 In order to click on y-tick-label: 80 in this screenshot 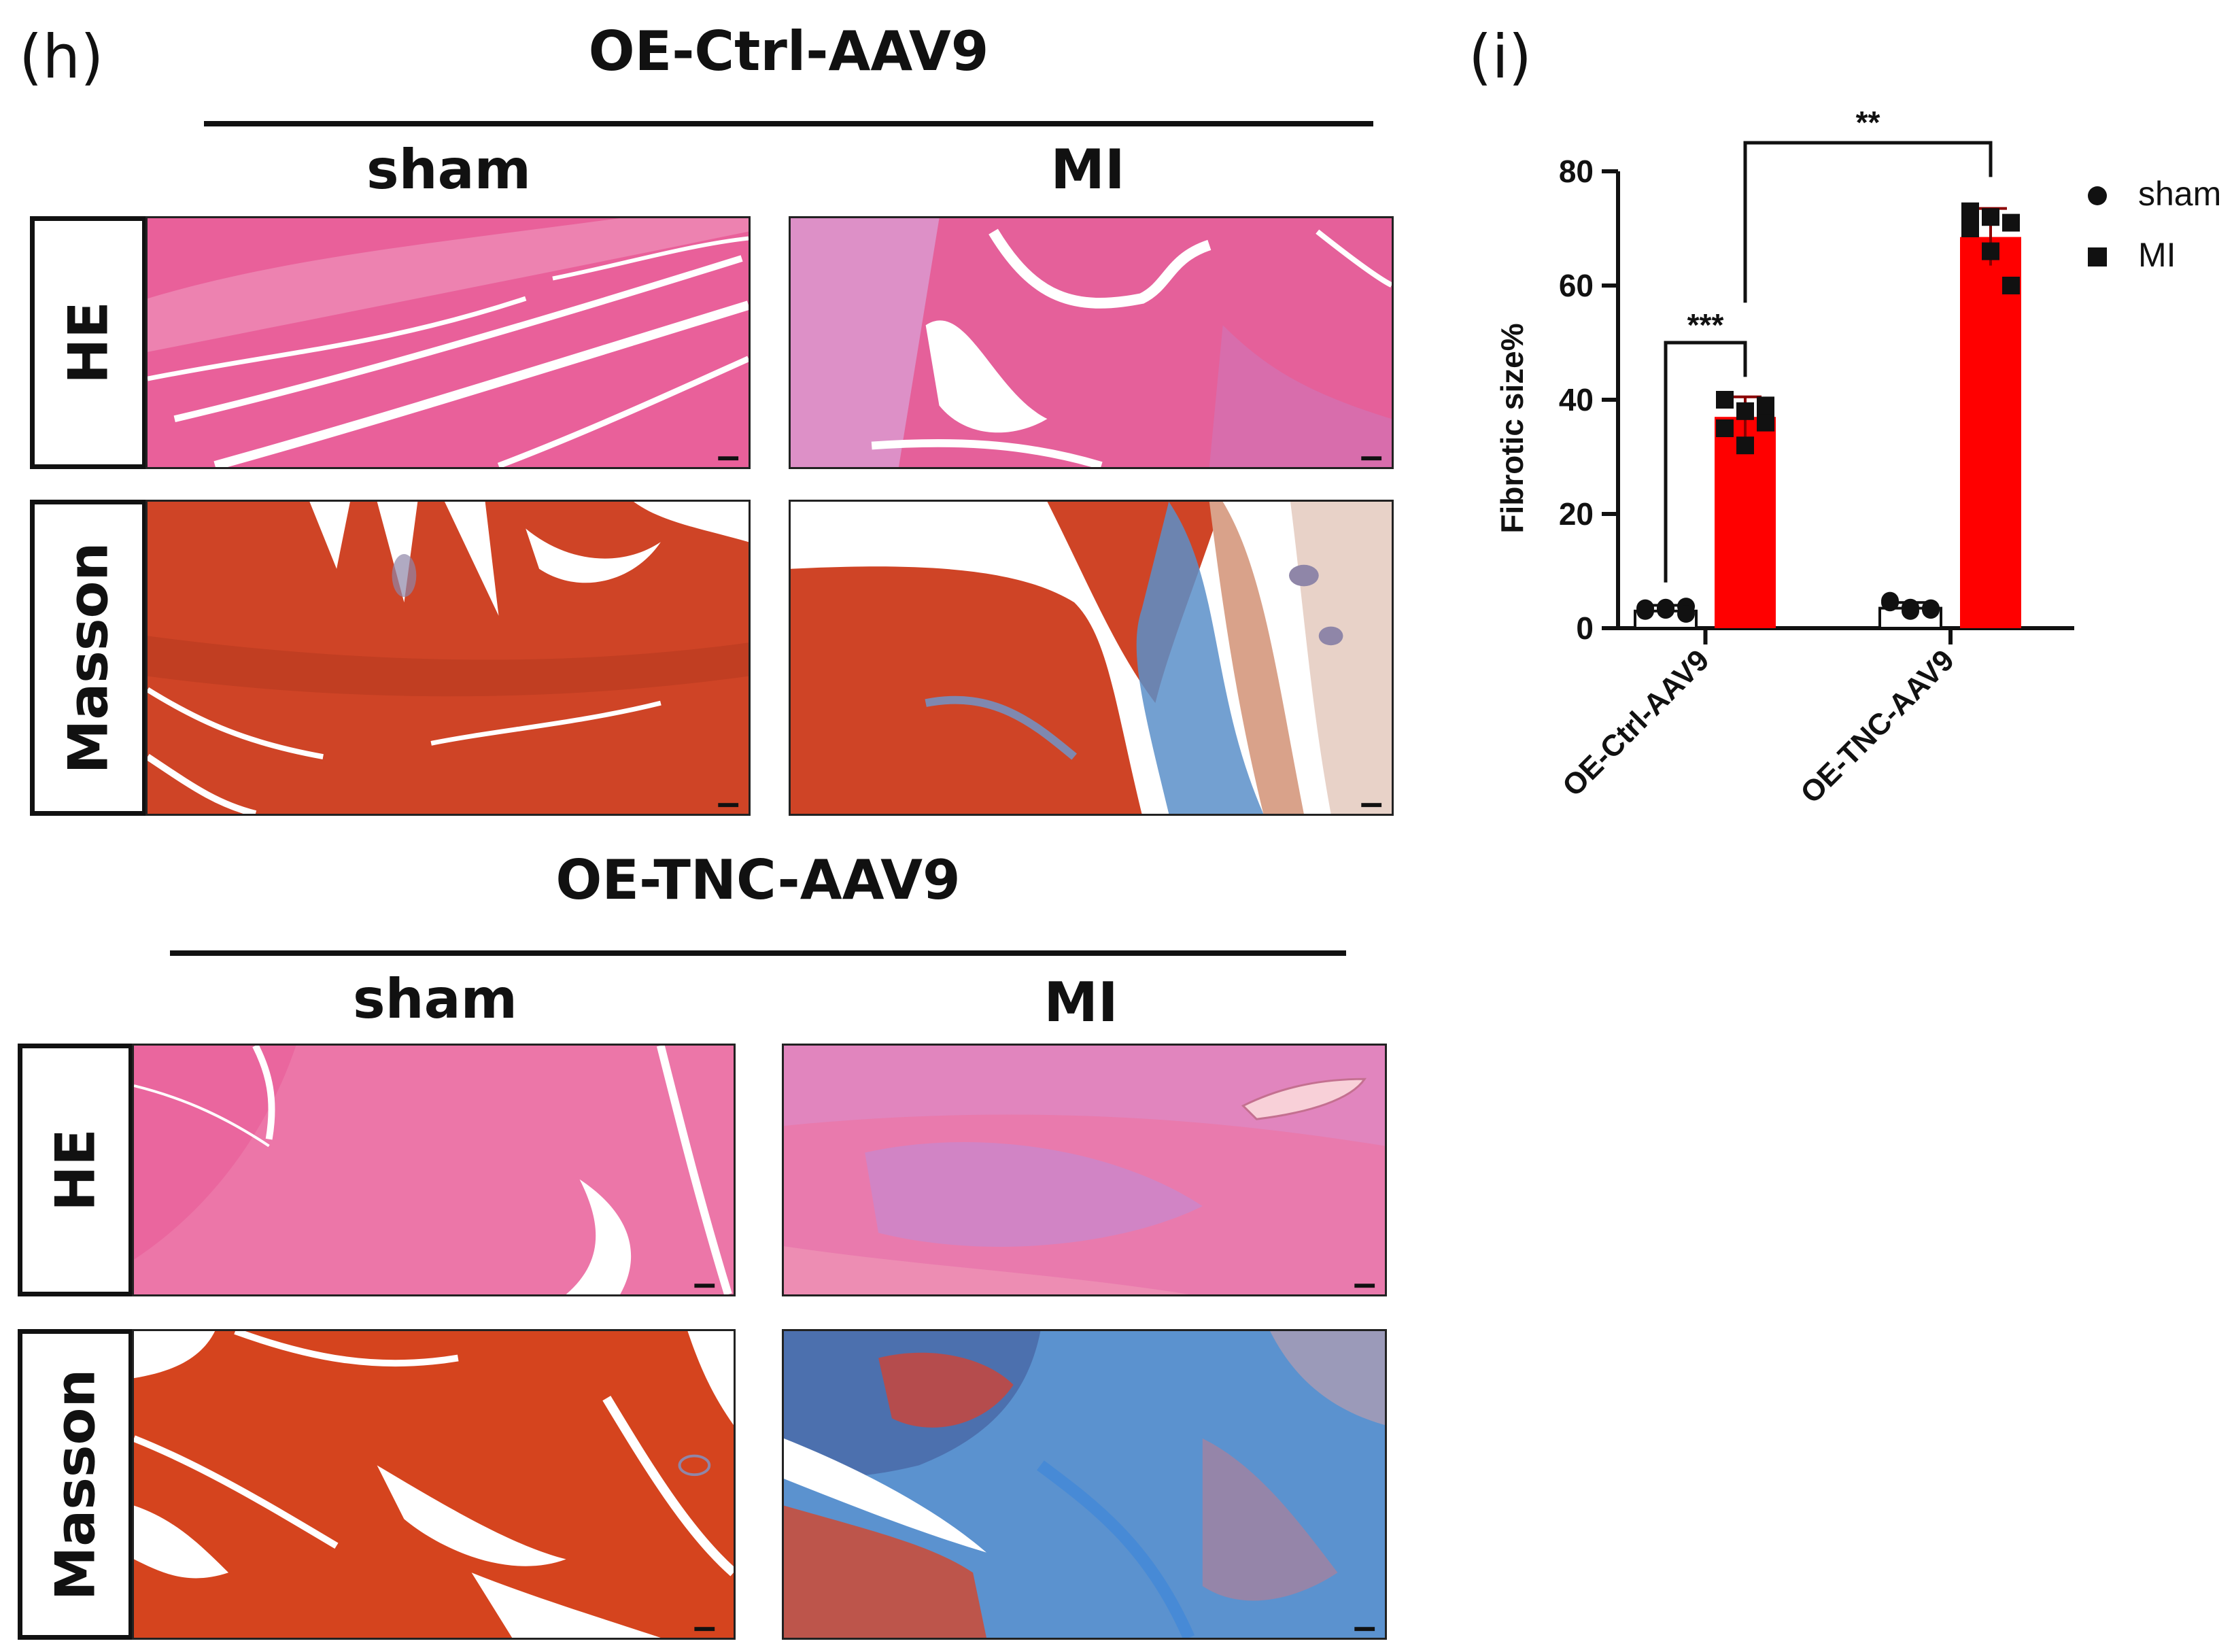, I will do `click(1576, 171)`.